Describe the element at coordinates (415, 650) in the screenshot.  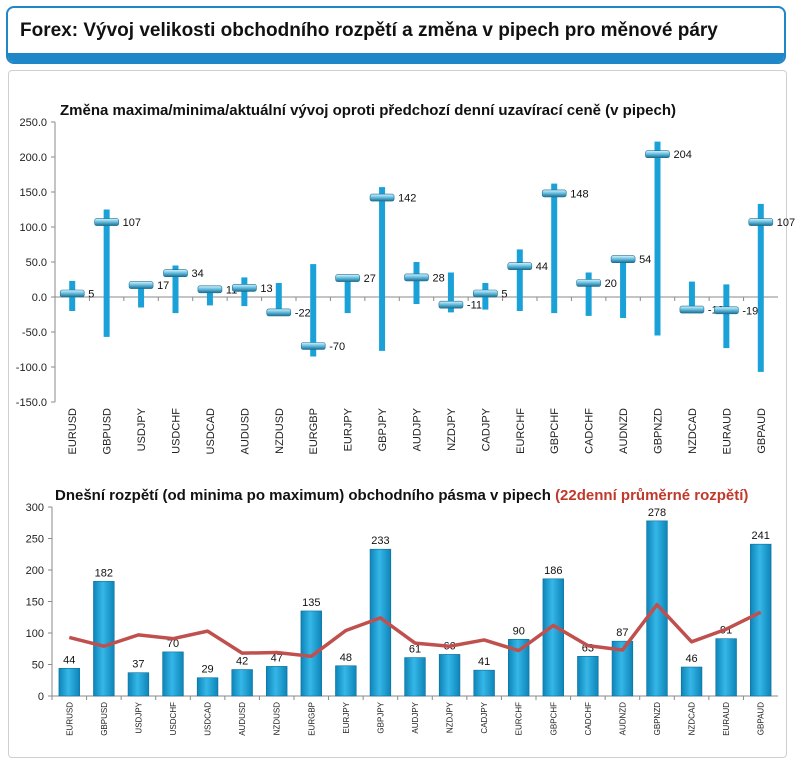
I see `bar-value-label: 61` at that location.